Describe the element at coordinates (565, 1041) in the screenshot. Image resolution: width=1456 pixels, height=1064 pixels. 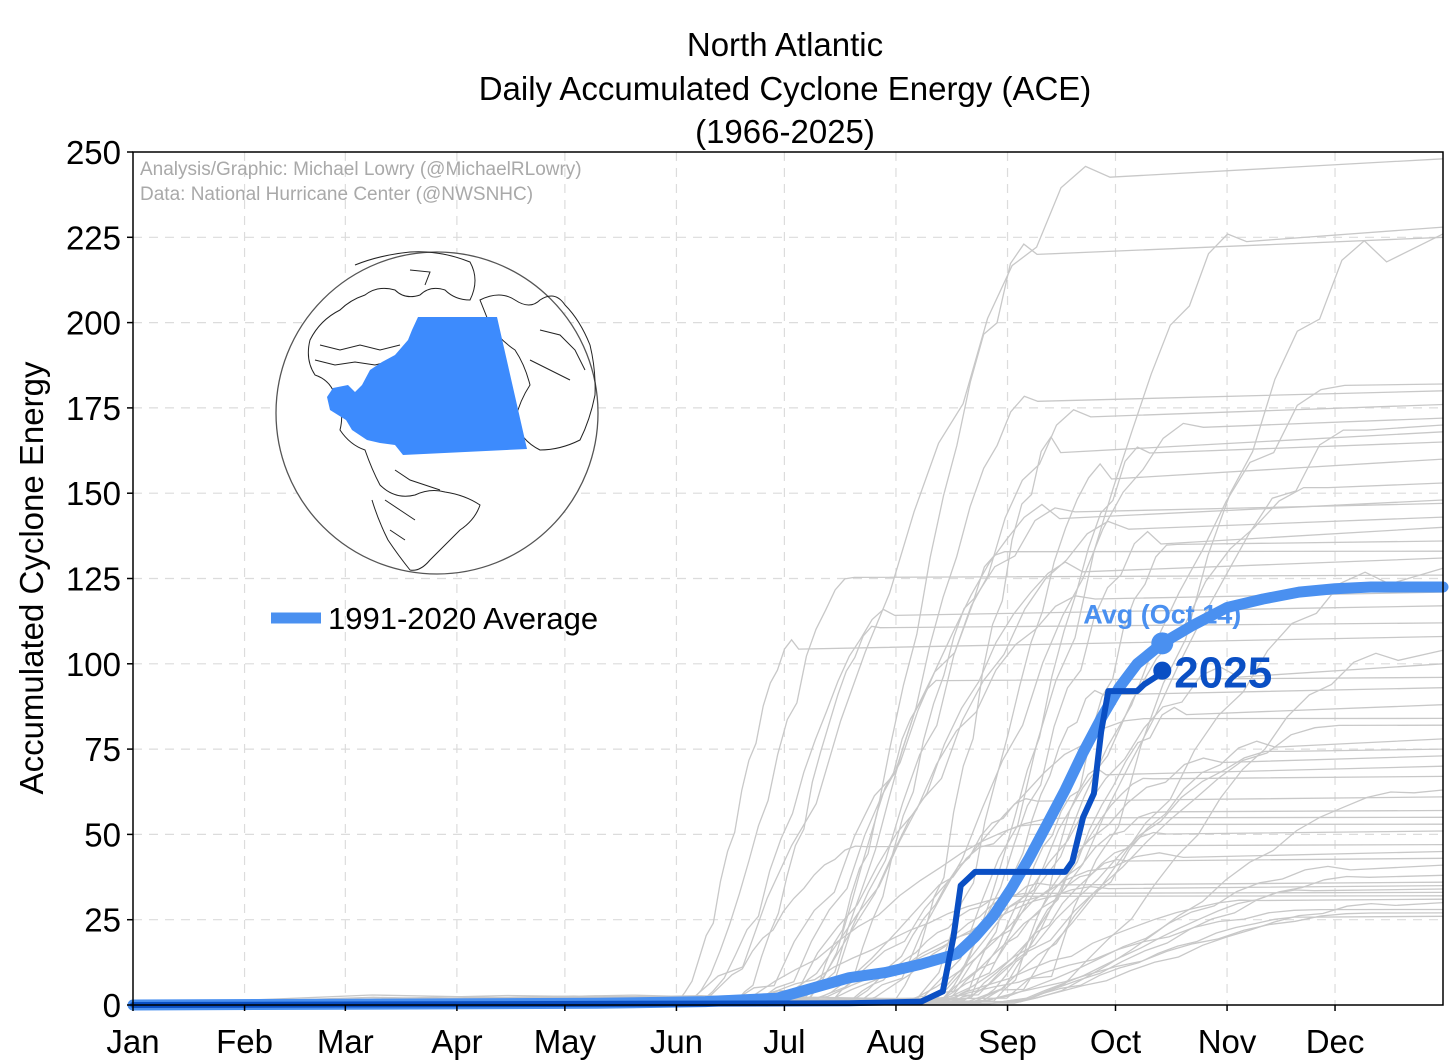
I see `x-tick-label: May` at that location.